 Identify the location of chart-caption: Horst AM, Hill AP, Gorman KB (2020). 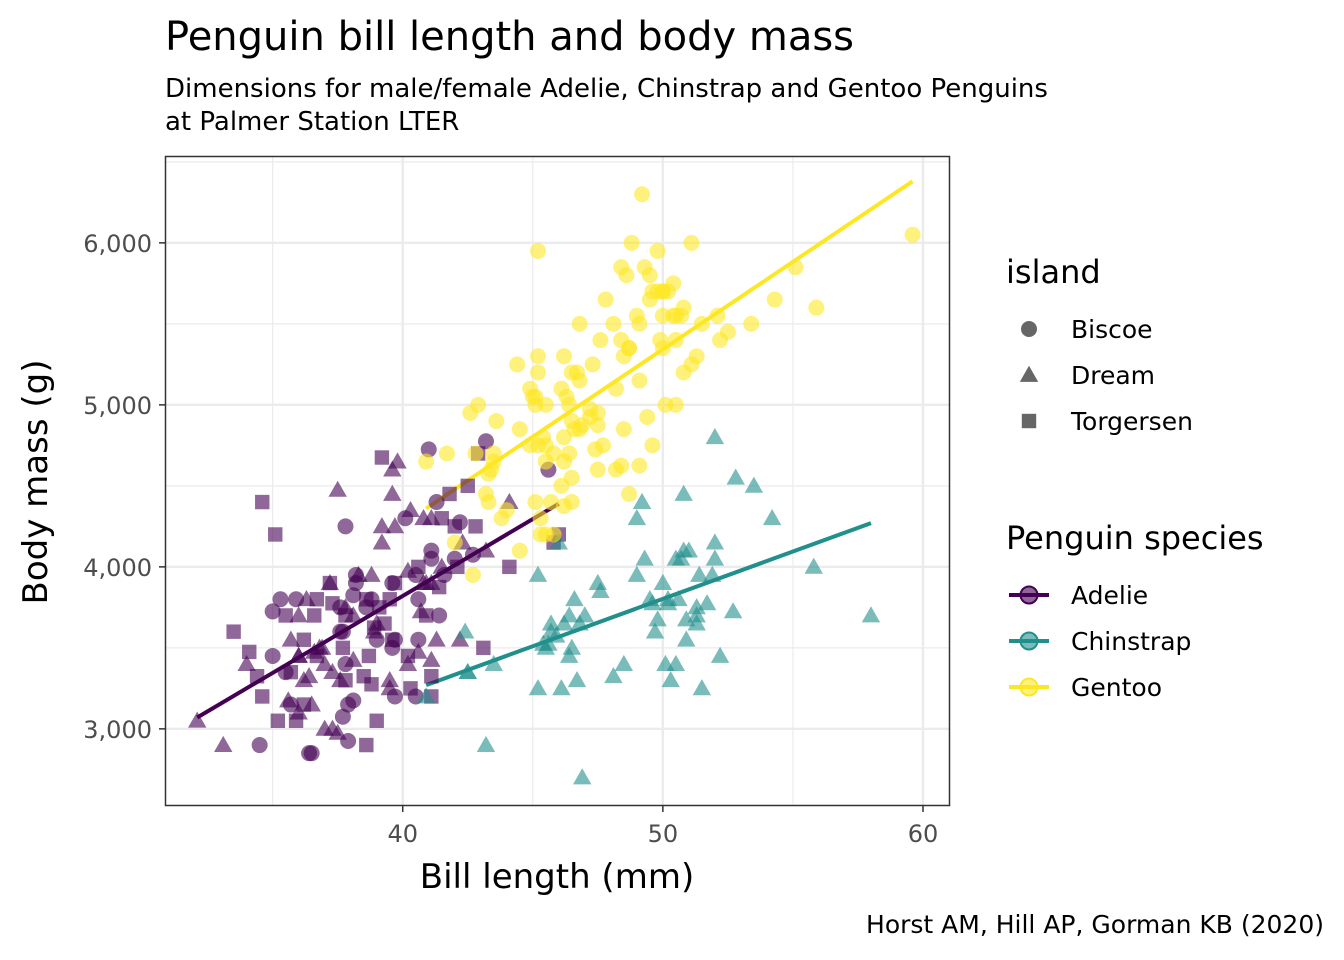
(1095, 924).